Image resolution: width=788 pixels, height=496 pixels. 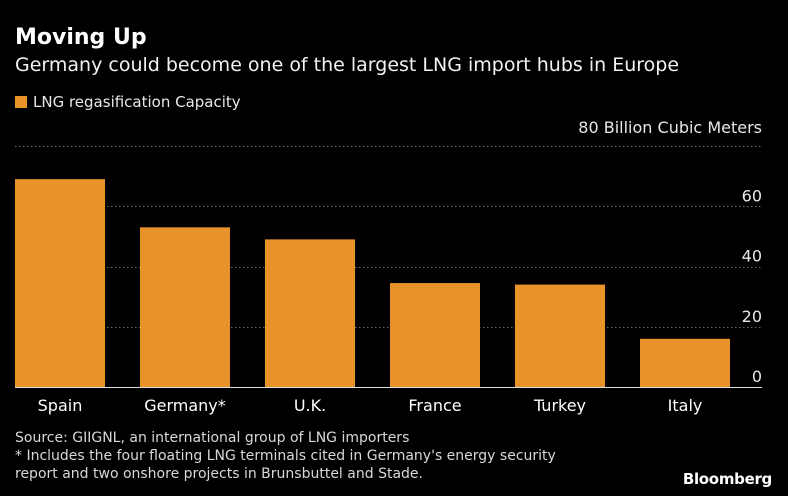 I want to click on y-tick-label: 40, so click(x=752, y=256).